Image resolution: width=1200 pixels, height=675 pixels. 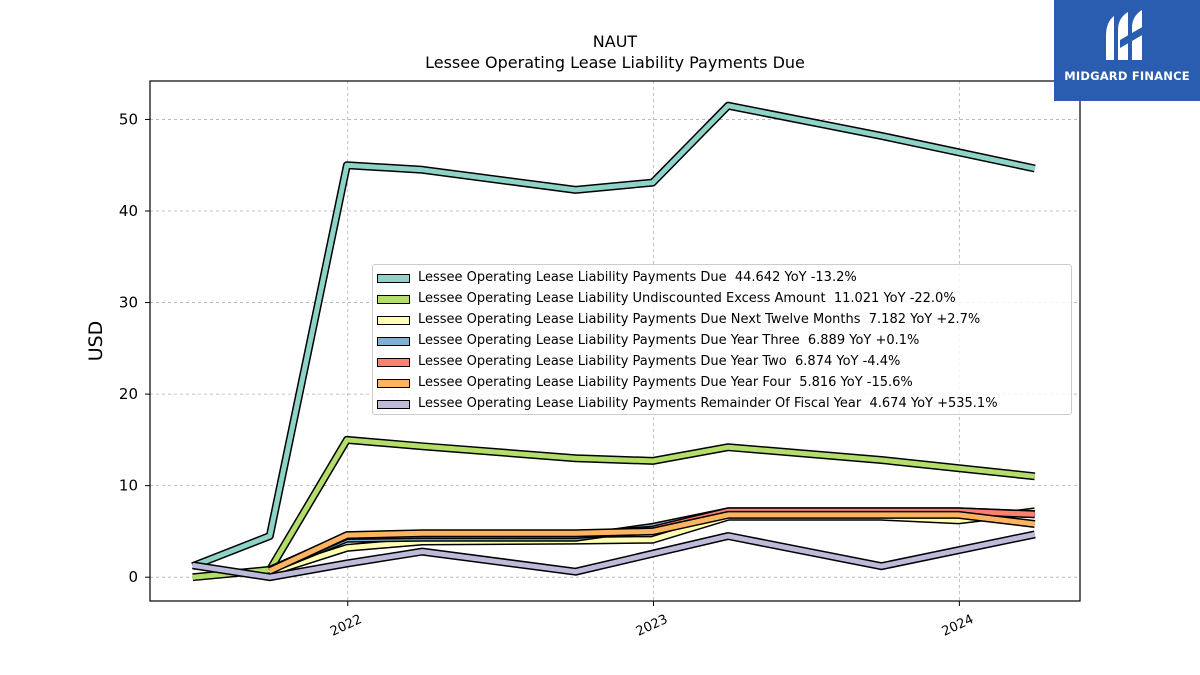 What do you see at coordinates (128, 303) in the screenshot?
I see `y-tick-label: 30` at bounding box center [128, 303].